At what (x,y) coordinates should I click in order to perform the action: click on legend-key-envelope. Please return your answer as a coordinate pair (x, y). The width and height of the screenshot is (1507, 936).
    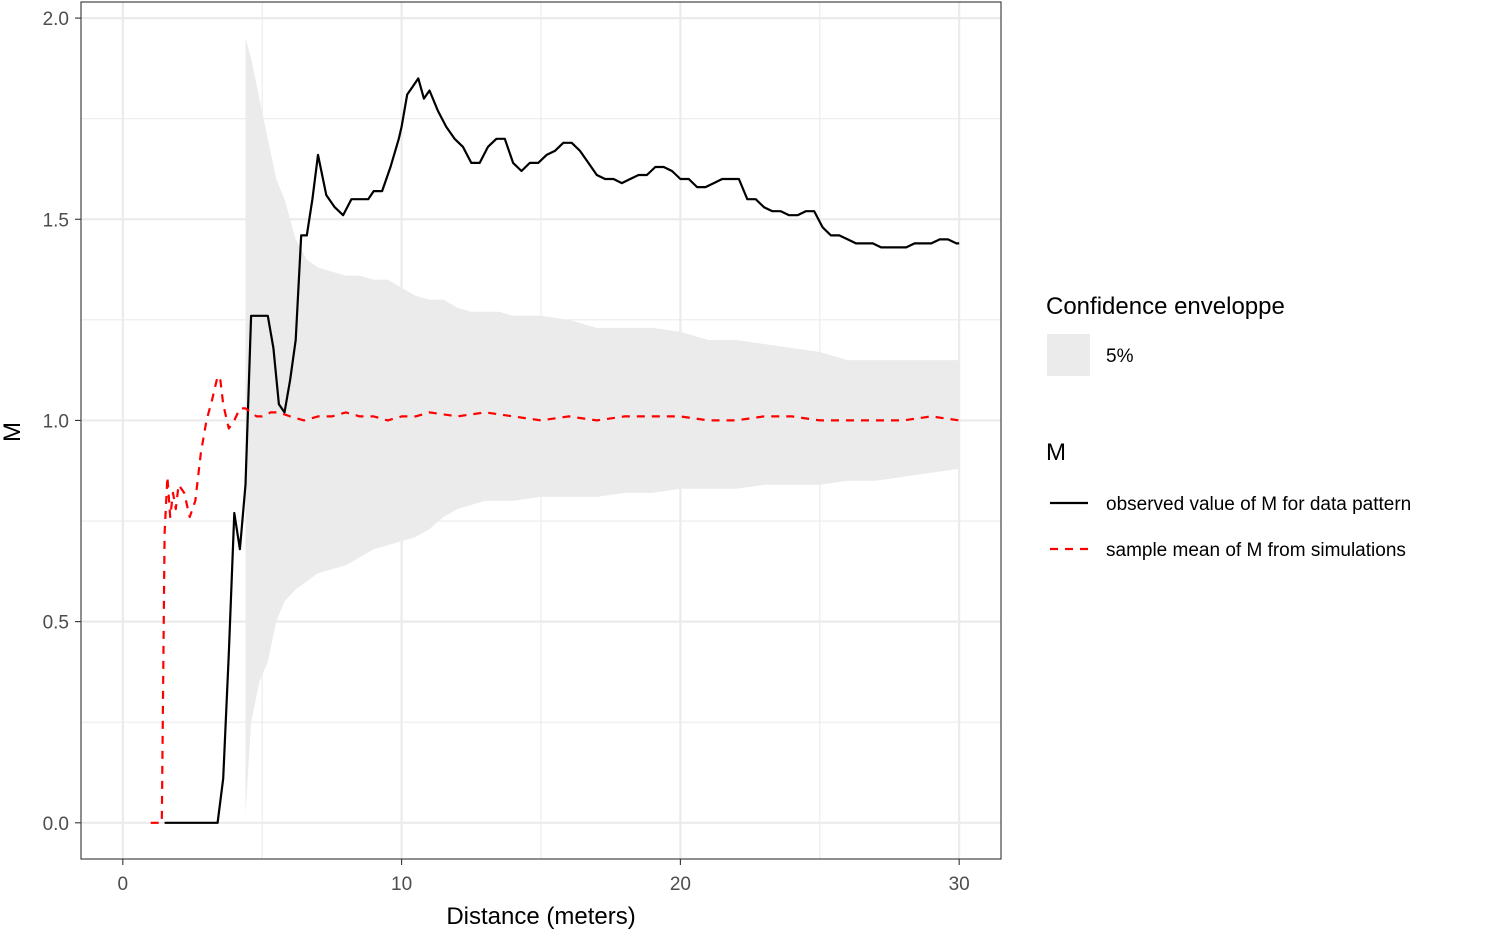
    Looking at the image, I should click on (1068, 355).